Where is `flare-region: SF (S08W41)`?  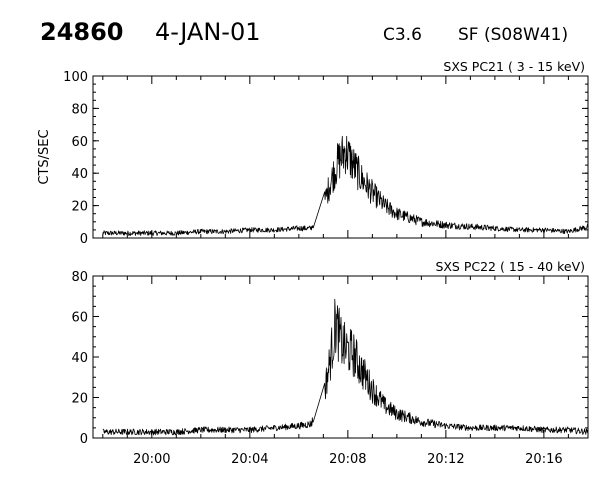
flare-region: SF (S08W41) is located at coordinates (513, 35).